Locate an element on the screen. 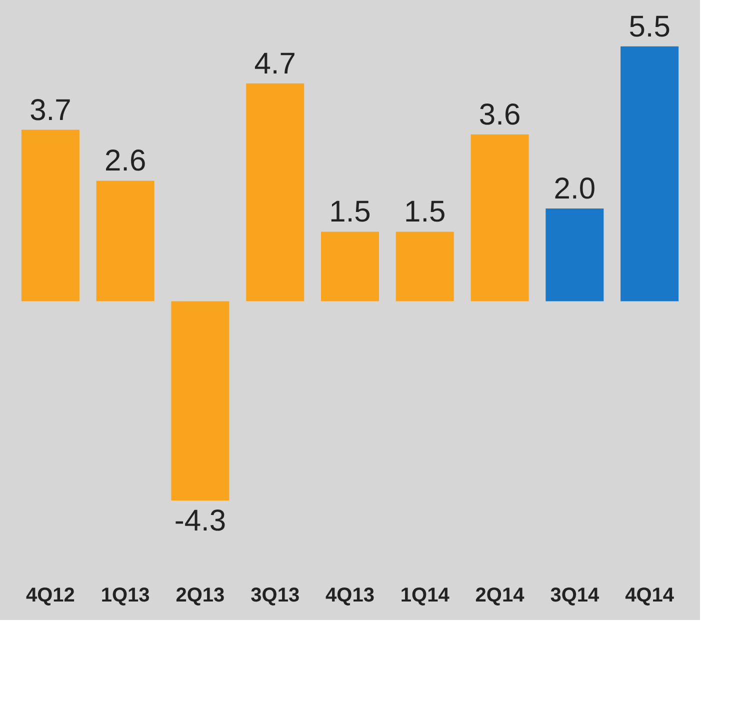 This screenshot has height=711, width=748. x-tick-label: 2Q14 is located at coordinates (500, 595).